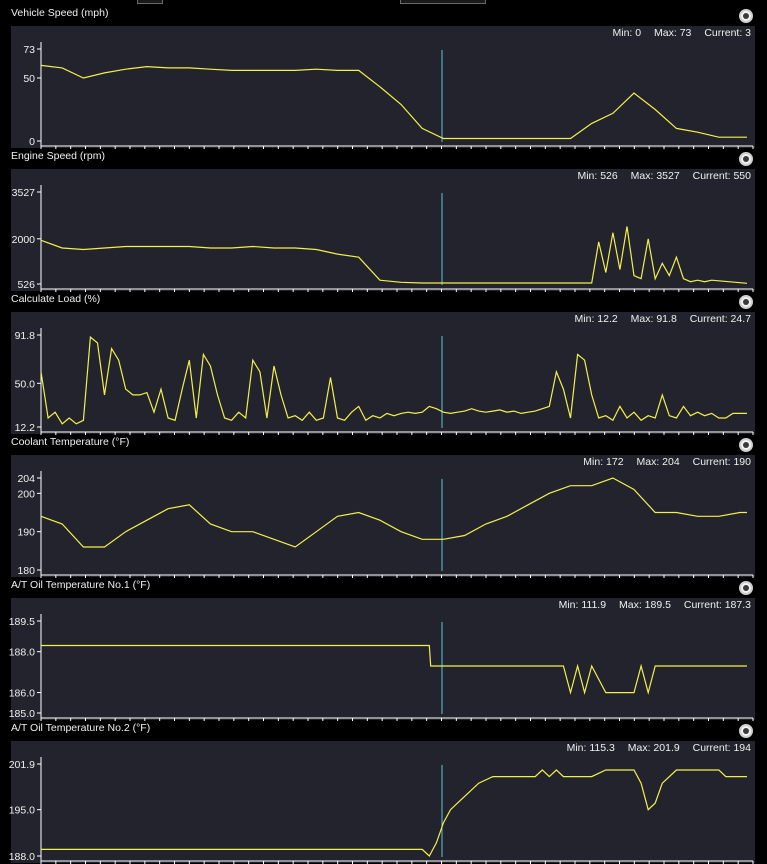 The width and height of the screenshot is (767, 864). Describe the element at coordinates (60, 13) in the screenshot. I see `panel-title: Vehicle Speed (mph)` at that location.